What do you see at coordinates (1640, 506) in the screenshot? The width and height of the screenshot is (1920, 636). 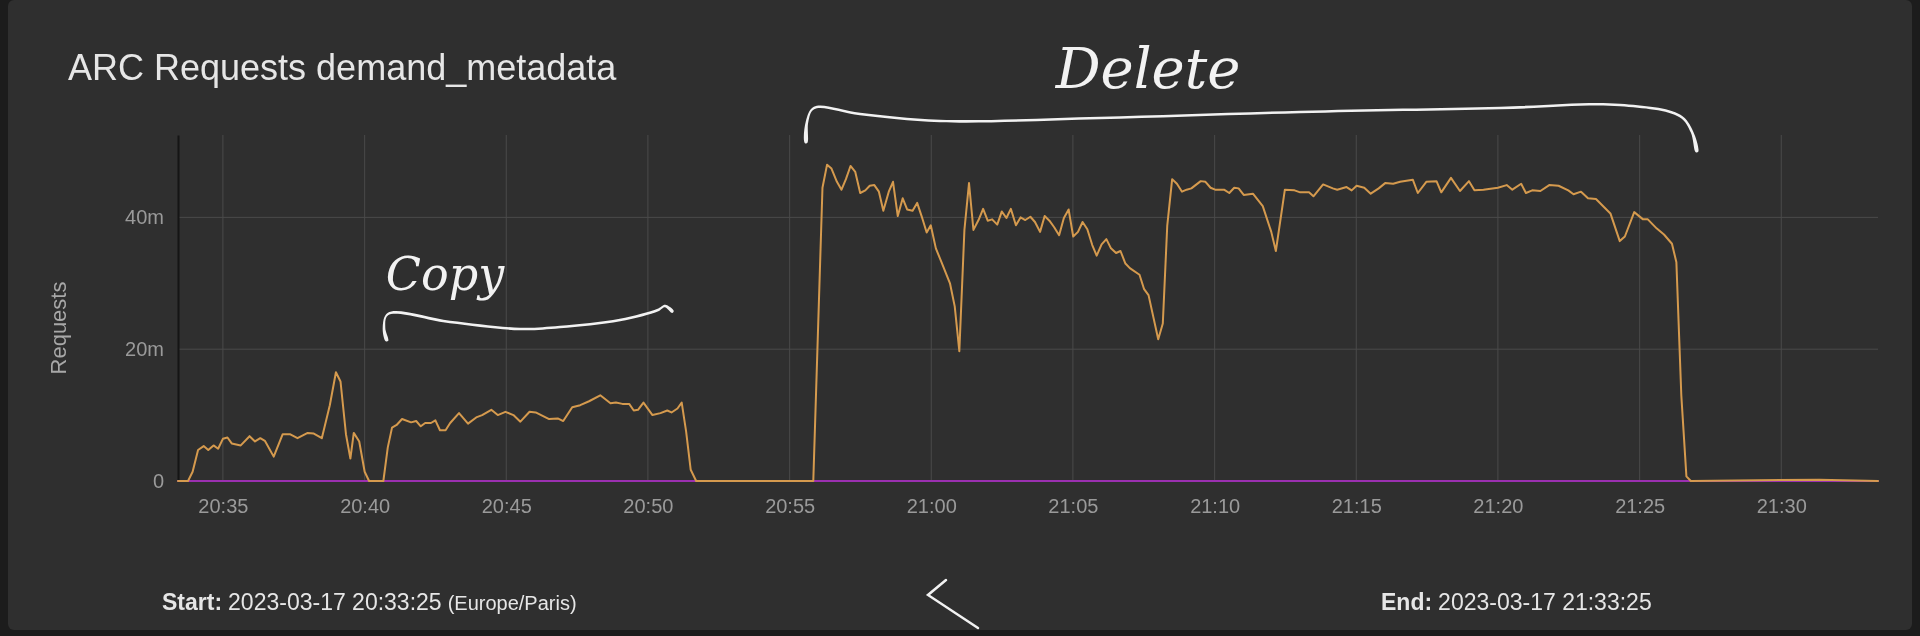 I see `x-tick-label: 21:25` at bounding box center [1640, 506].